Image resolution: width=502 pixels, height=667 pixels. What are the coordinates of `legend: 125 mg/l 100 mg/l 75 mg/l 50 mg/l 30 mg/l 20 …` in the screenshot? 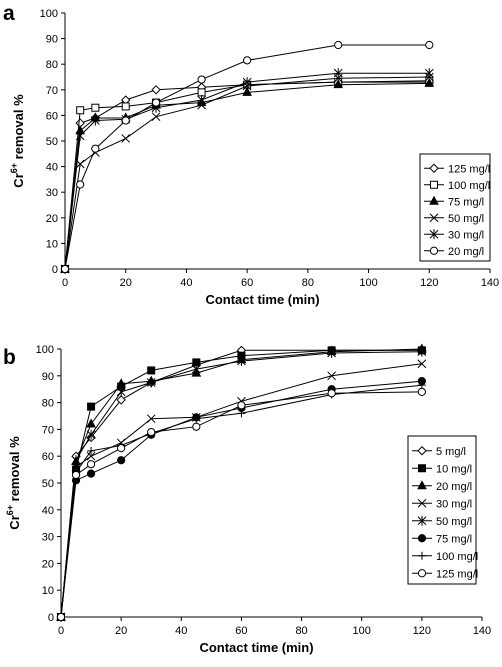 It's located at (455, 207).